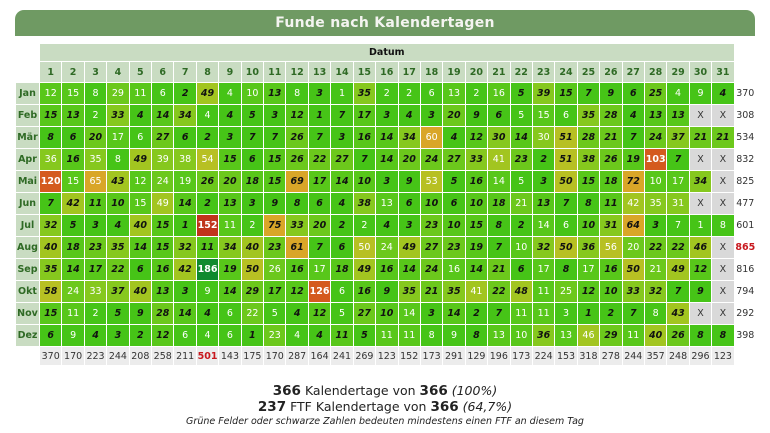  What do you see at coordinates (566, 72) in the screenshot?
I see `day-header-24: 24` at bounding box center [566, 72].